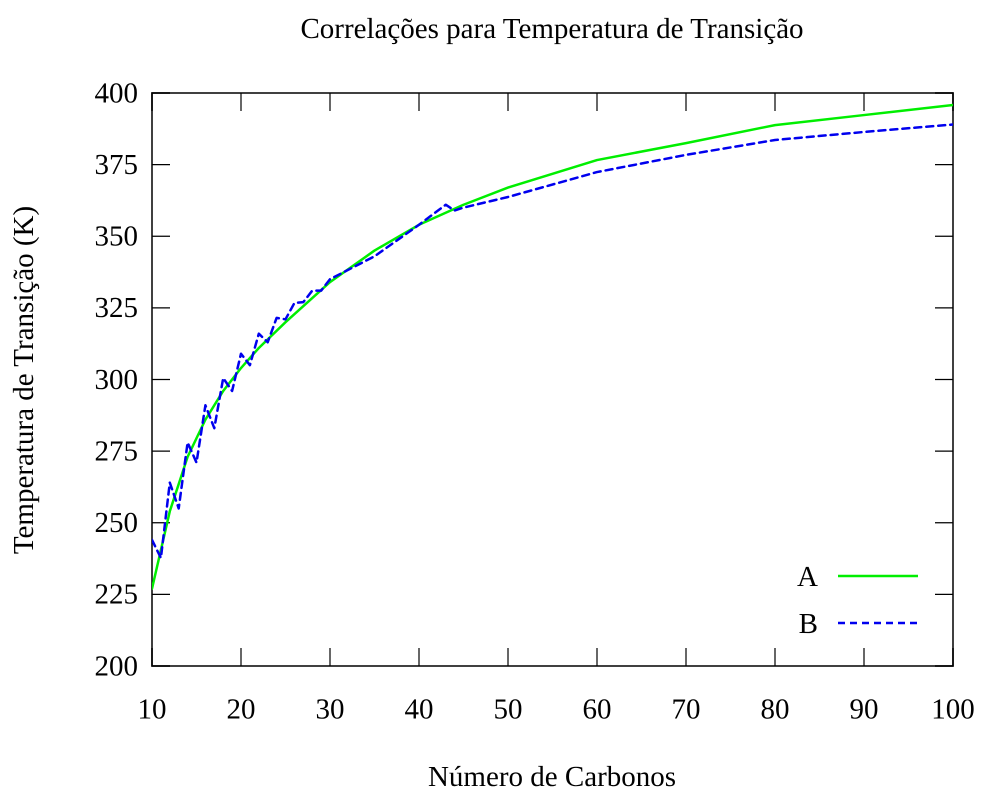  I want to click on y-tick-label: 250, so click(116, 523).